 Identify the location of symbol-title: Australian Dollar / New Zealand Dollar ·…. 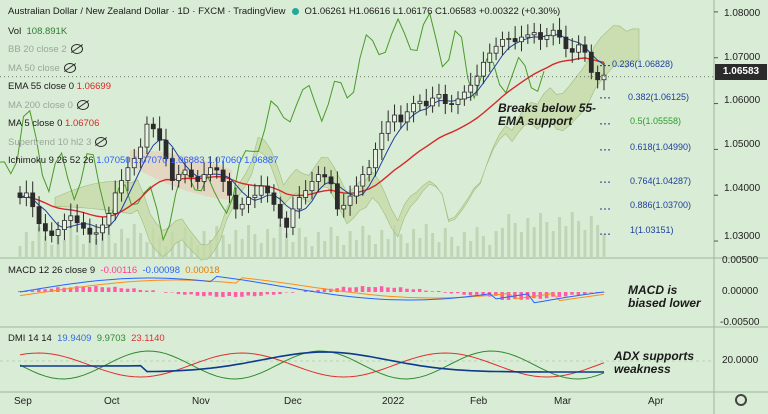
(147, 11).